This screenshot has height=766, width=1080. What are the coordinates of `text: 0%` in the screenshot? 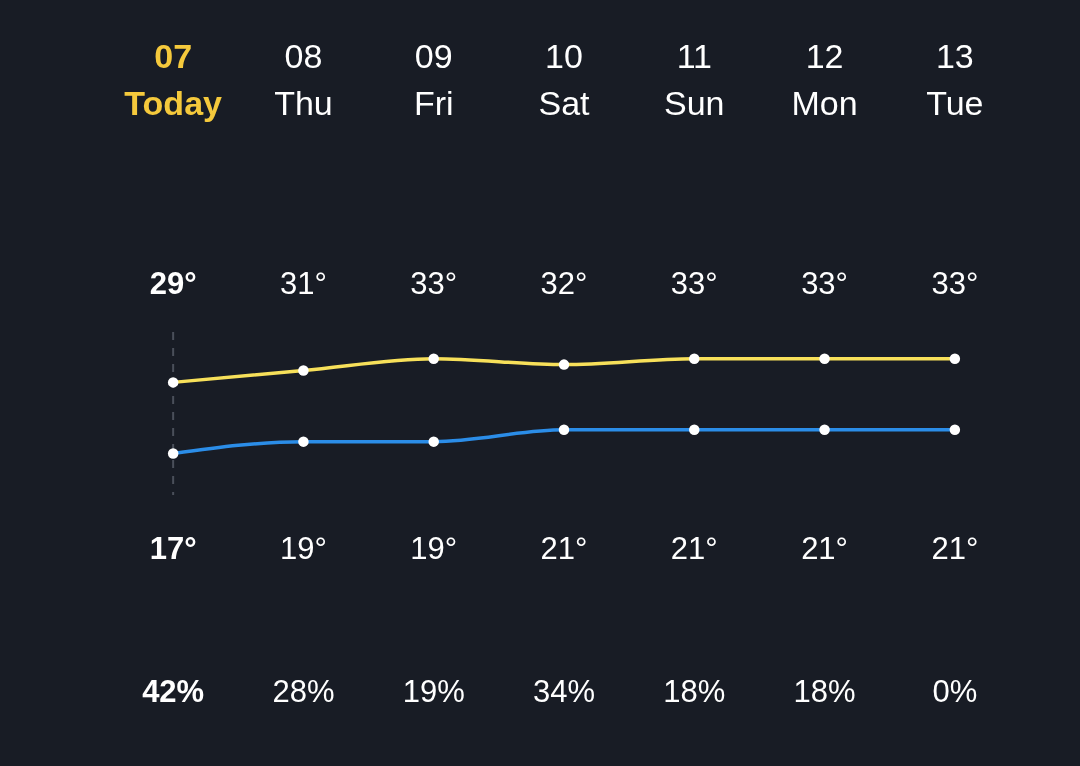 It's located at (955, 691).